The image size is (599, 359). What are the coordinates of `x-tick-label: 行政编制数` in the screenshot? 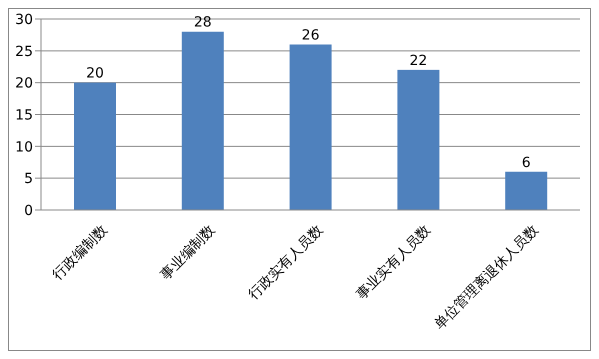 It's located at (80, 253).